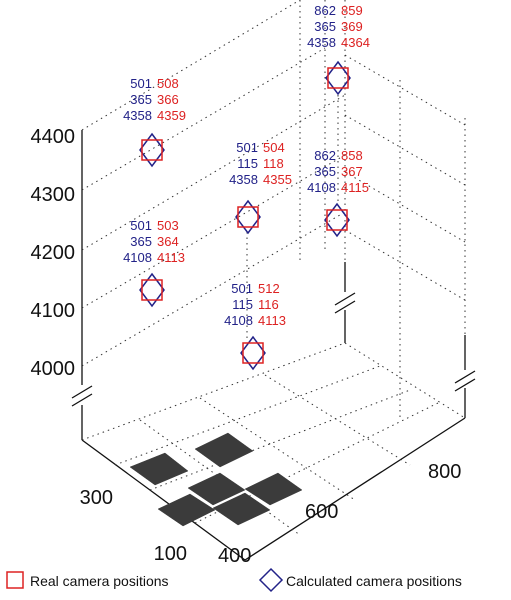 This screenshot has width=511, height=600. Describe the element at coordinates (53, 311) in the screenshot. I see `z-tick-label: 4100` at that location.